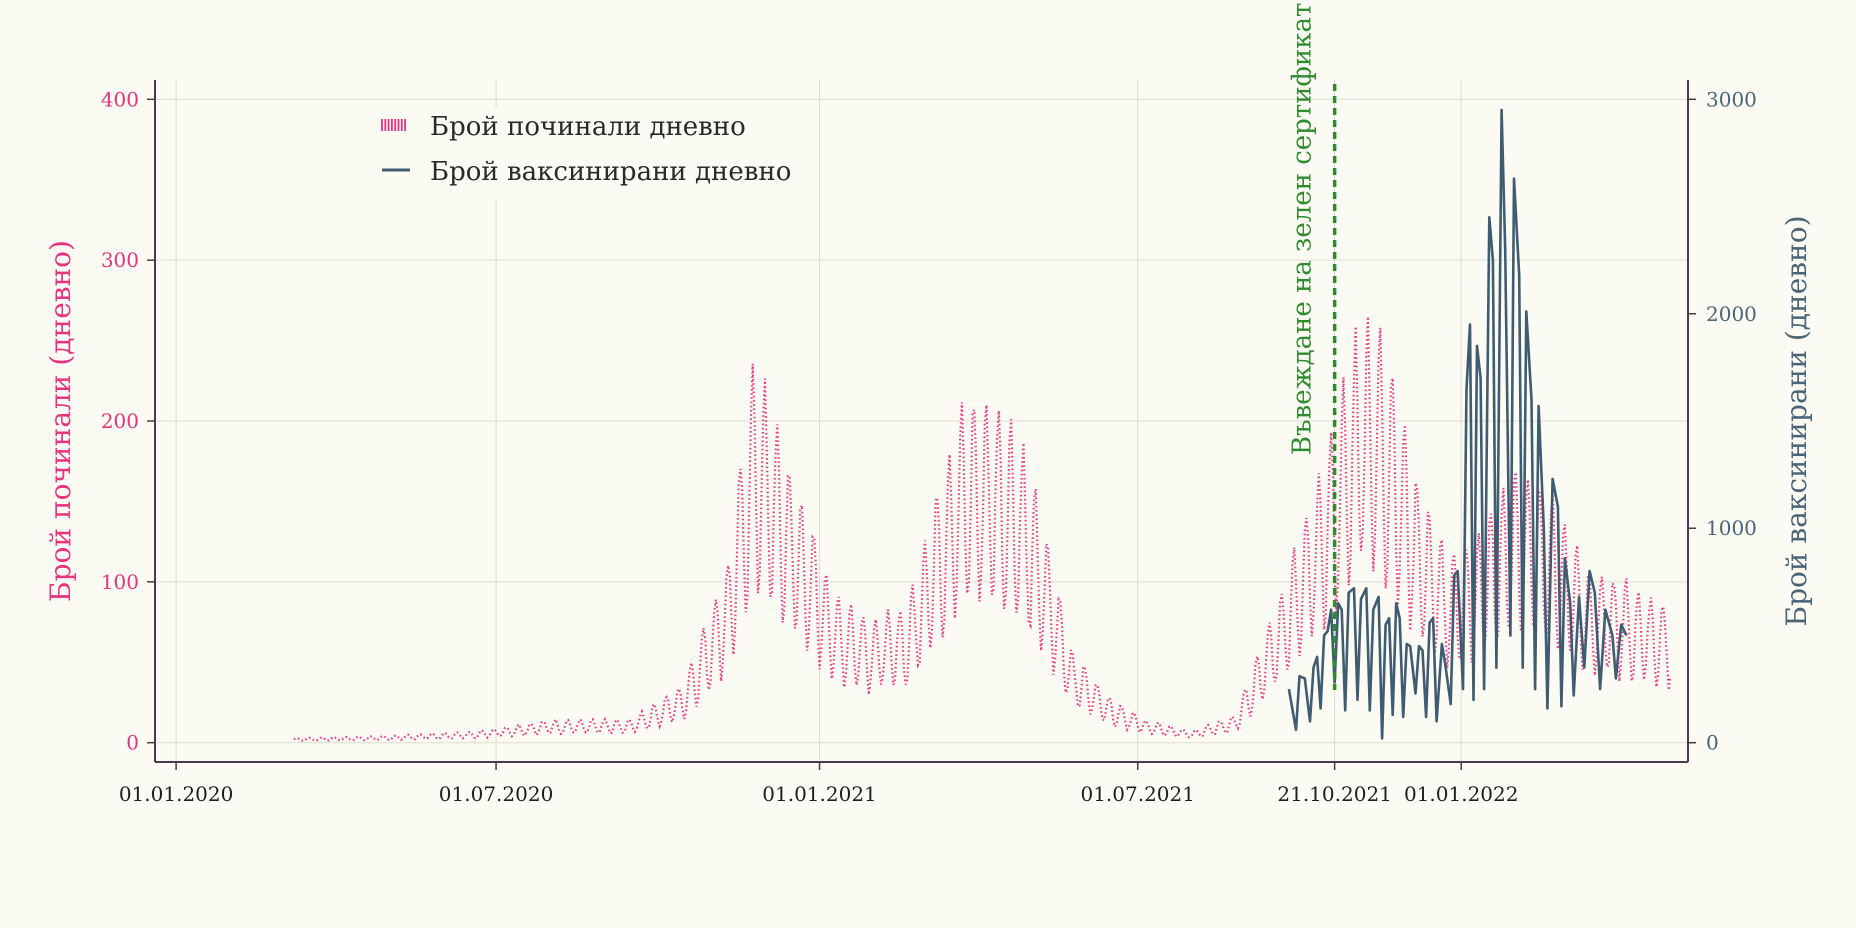 This screenshot has height=928, width=1856. Describe the element at coordinates (1461, 794) in the screenshot. I see `x-tick-label: 01.01.2022` at that location.